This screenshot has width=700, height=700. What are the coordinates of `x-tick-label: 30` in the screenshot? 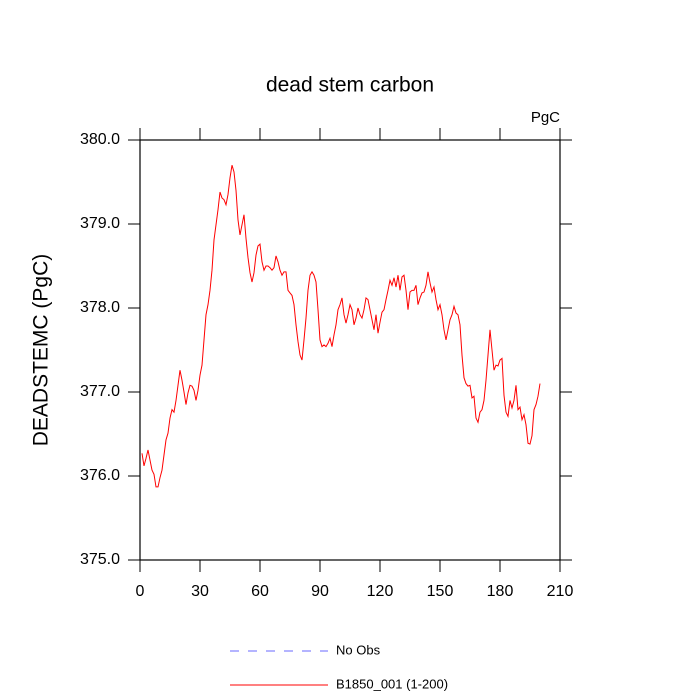 It's located at (200, 591).